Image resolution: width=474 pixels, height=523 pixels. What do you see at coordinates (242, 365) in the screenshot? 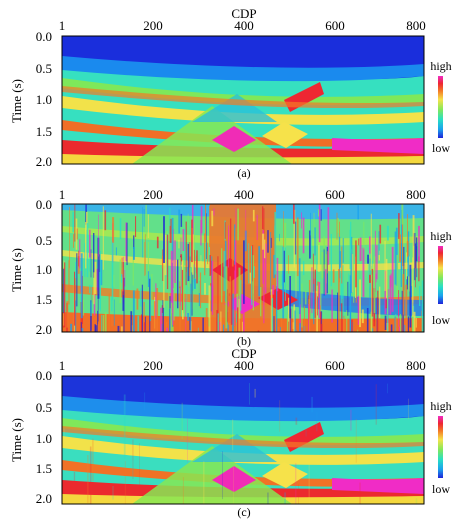
I see `x-tick-labels: 1 200 400 600 800` at bounding box center [242, 365].